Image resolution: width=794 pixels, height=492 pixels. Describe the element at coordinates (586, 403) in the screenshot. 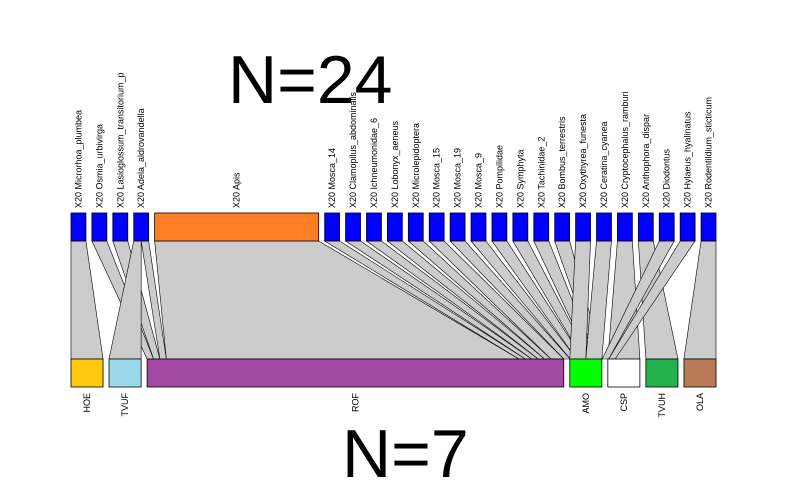

I see `lower-level-label: AMO` at that location.